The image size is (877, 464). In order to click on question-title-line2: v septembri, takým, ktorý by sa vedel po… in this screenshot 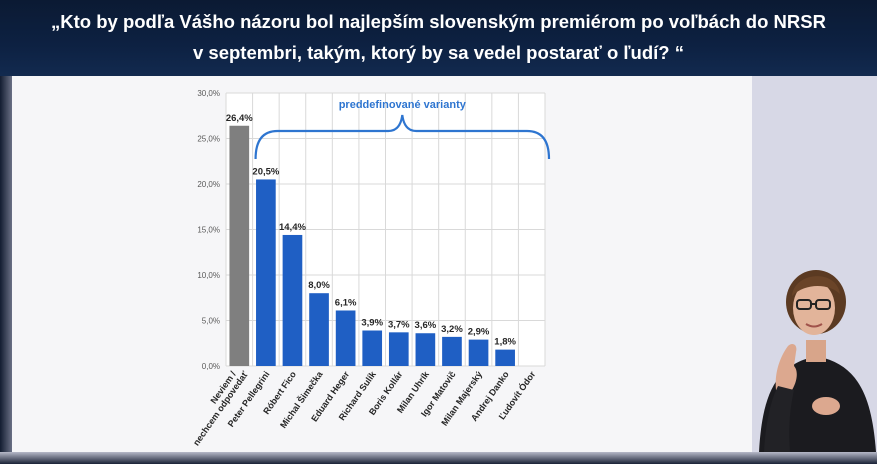, I will do `click(438, 52)`.